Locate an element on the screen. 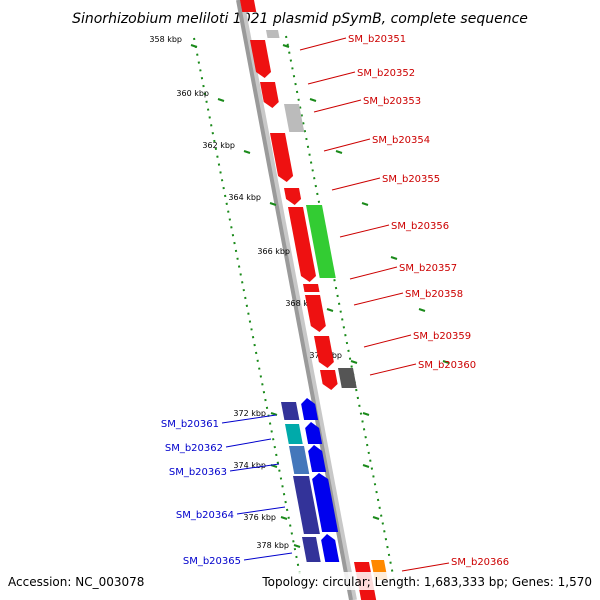 The image size is (600, 600). gene-label: SM_b20357 is located at coordinates (428, 268).